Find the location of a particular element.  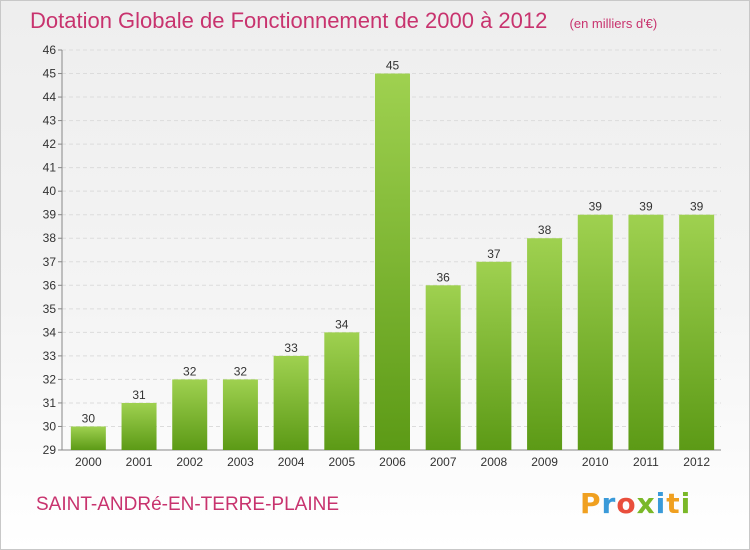

bar-2001 is located at coordinates (139, 426).